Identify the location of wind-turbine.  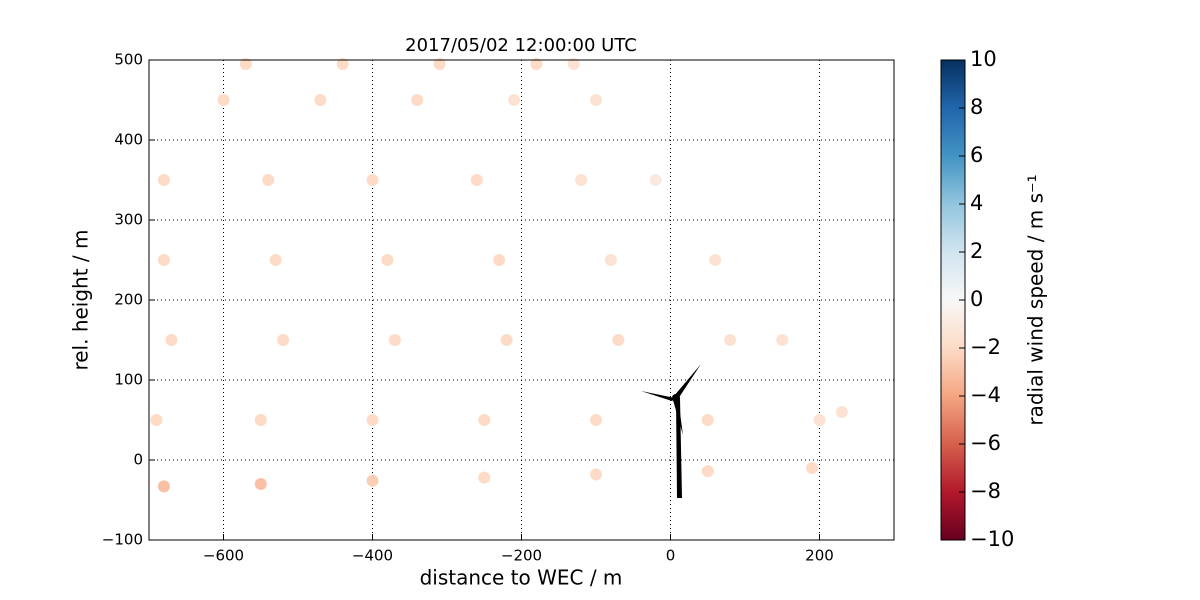
(671, 431).